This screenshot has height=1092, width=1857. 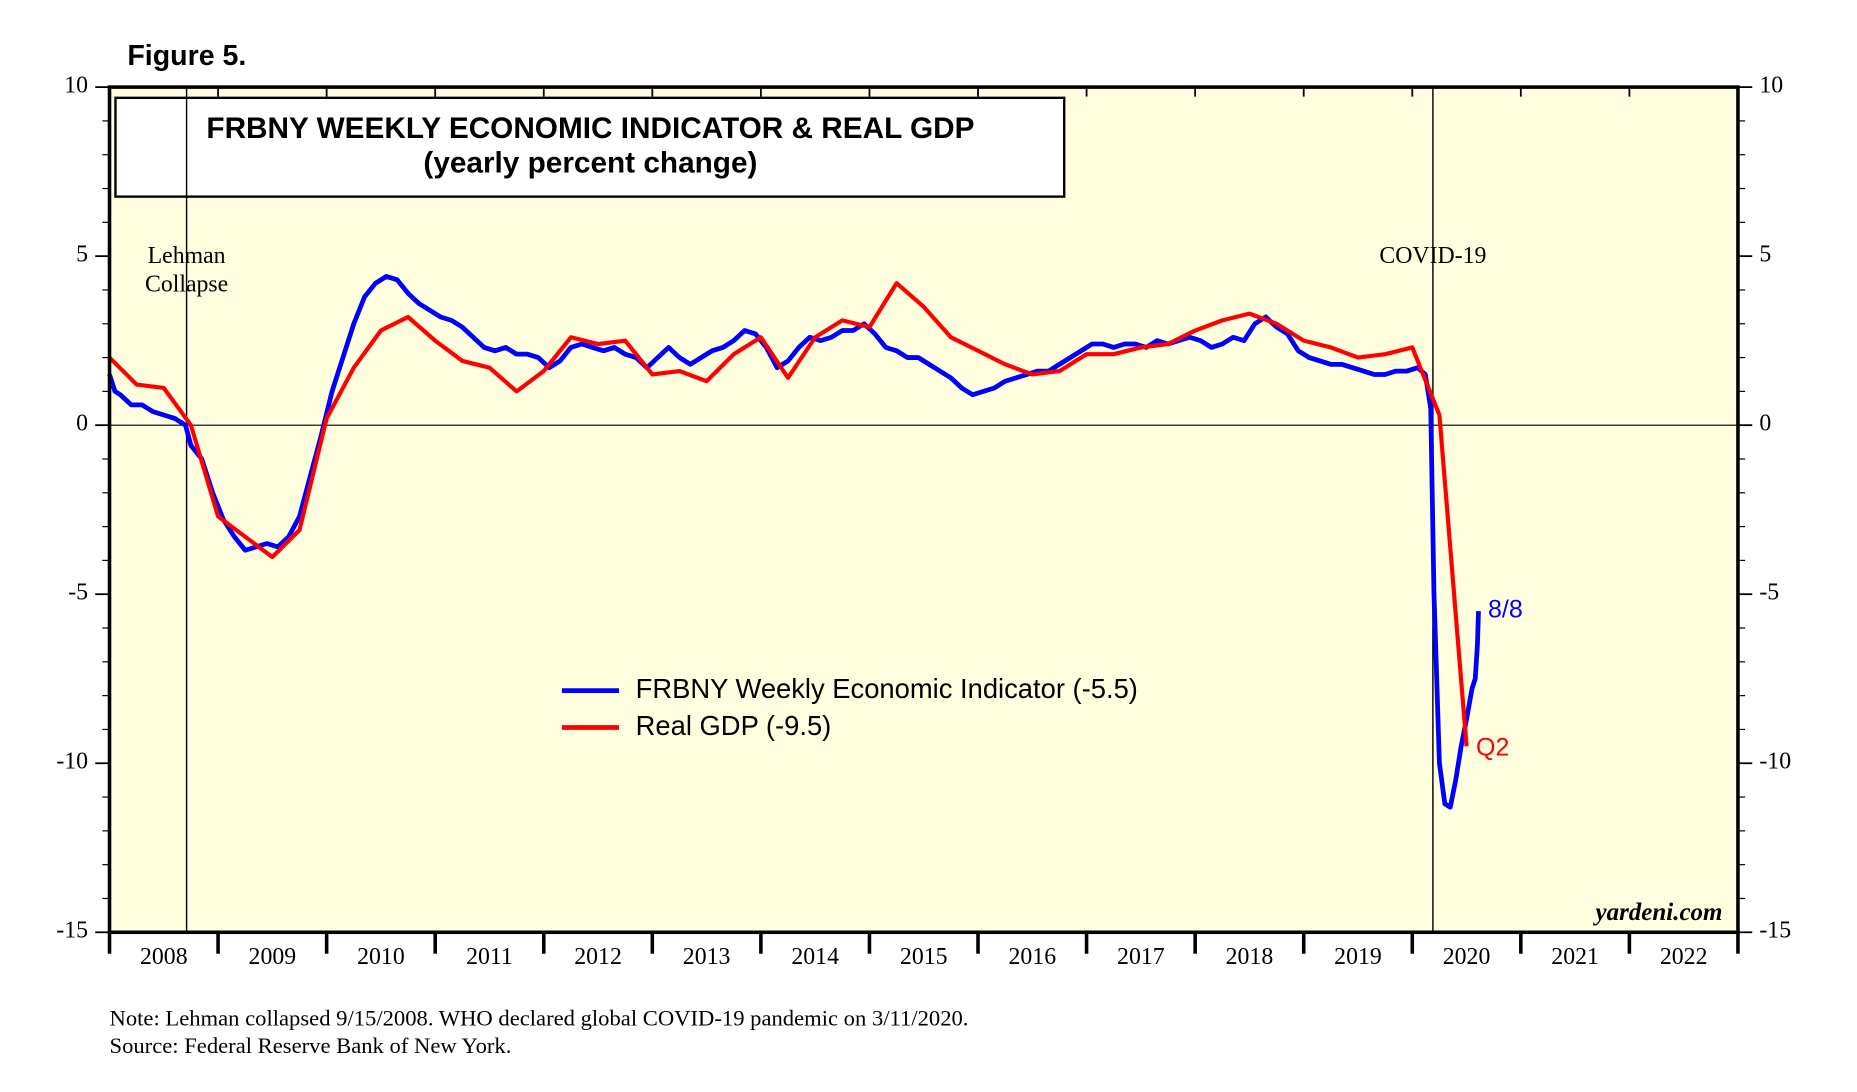 What do you see at coordinates (78, 593) in the screenshot?
I see `y-tick-label: -5` at bounding box center [78, 593].